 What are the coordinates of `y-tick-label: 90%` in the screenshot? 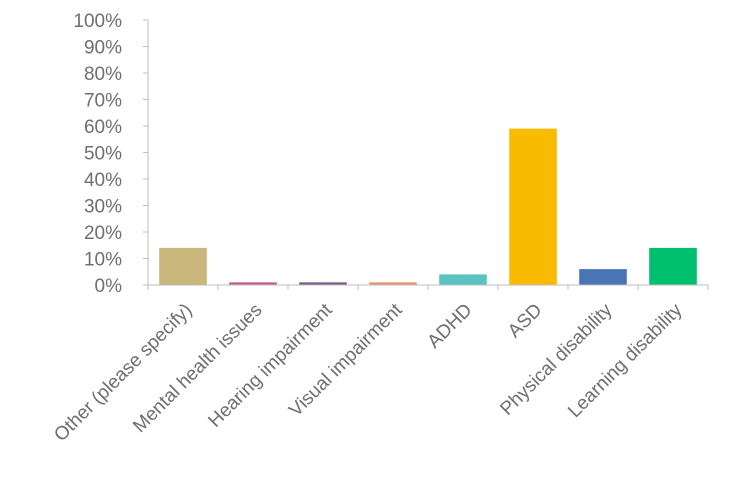 It's located at (103, 48).